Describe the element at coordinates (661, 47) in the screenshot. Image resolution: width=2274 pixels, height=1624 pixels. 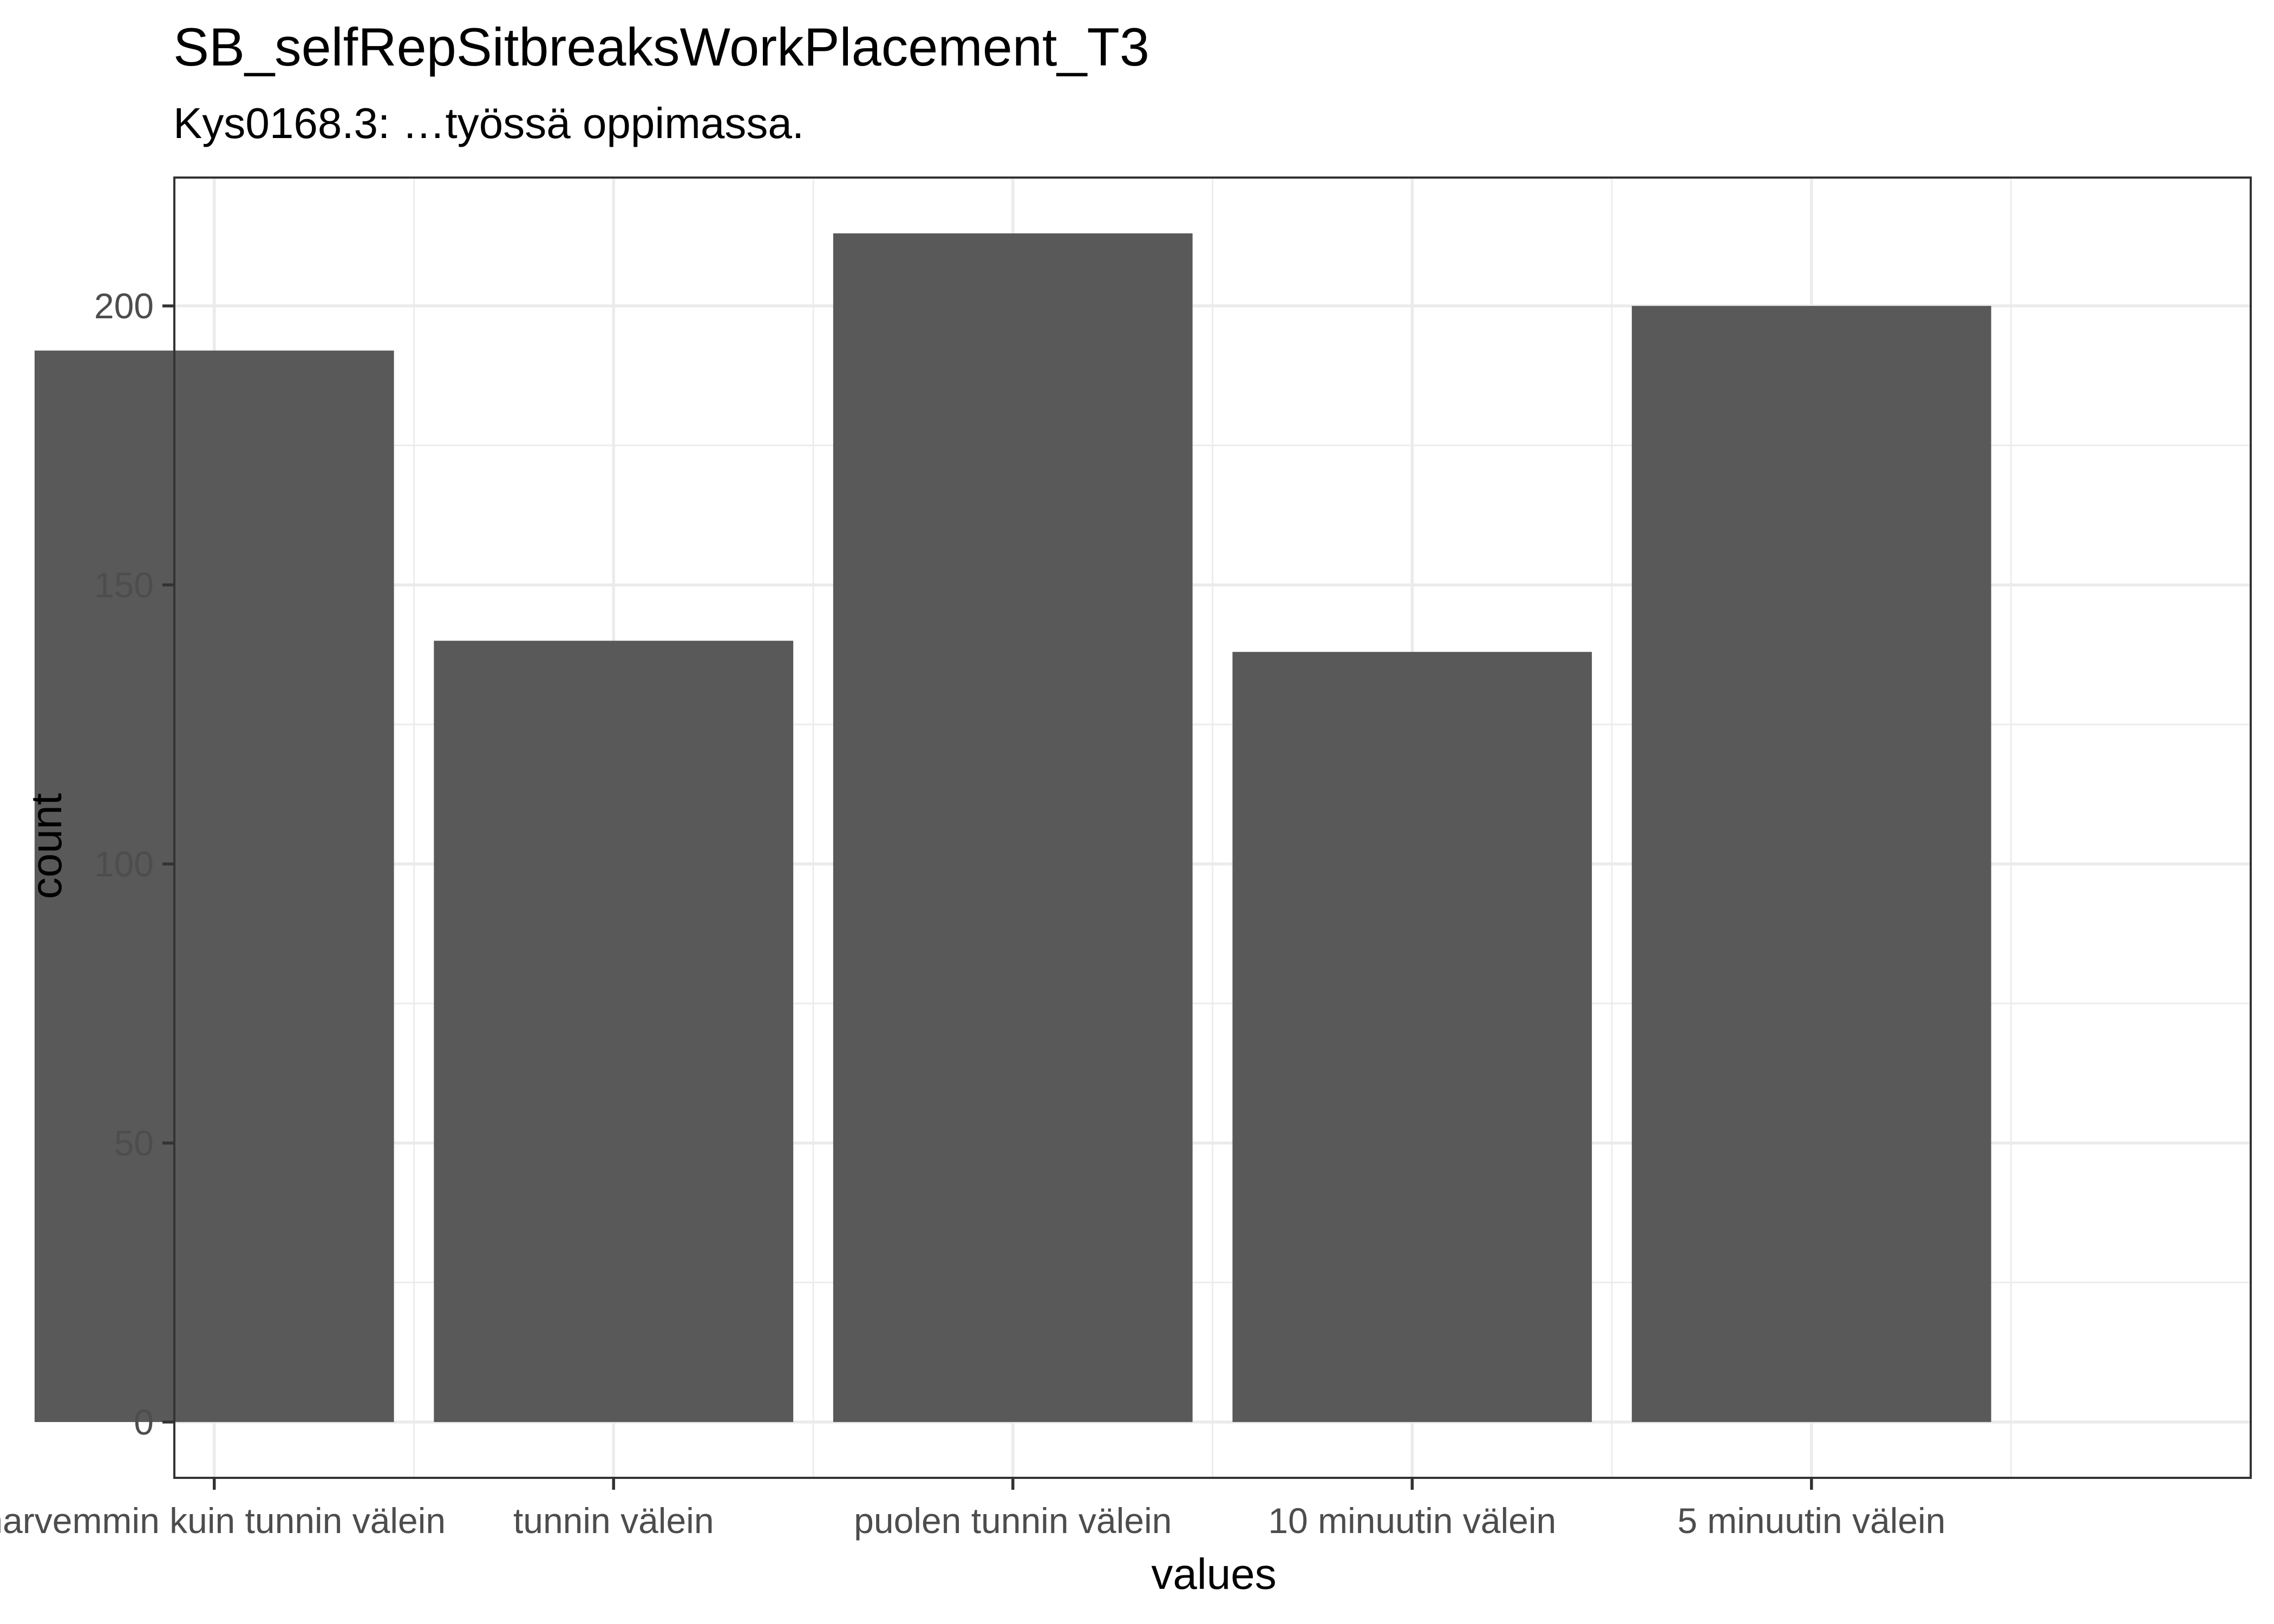
I see `chart-title: SB_selfRepSitbreaksWorkPlacement_T3` at that location.